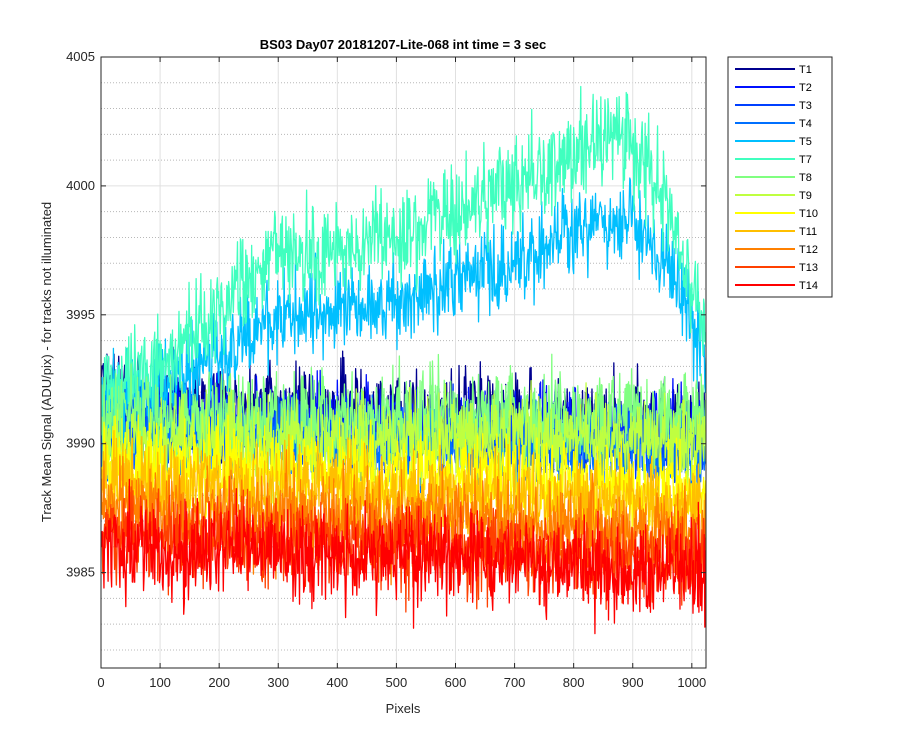 This screenshot has width=900, height=750. I want to click on y-tick-label: 3995, so click(80, 314).